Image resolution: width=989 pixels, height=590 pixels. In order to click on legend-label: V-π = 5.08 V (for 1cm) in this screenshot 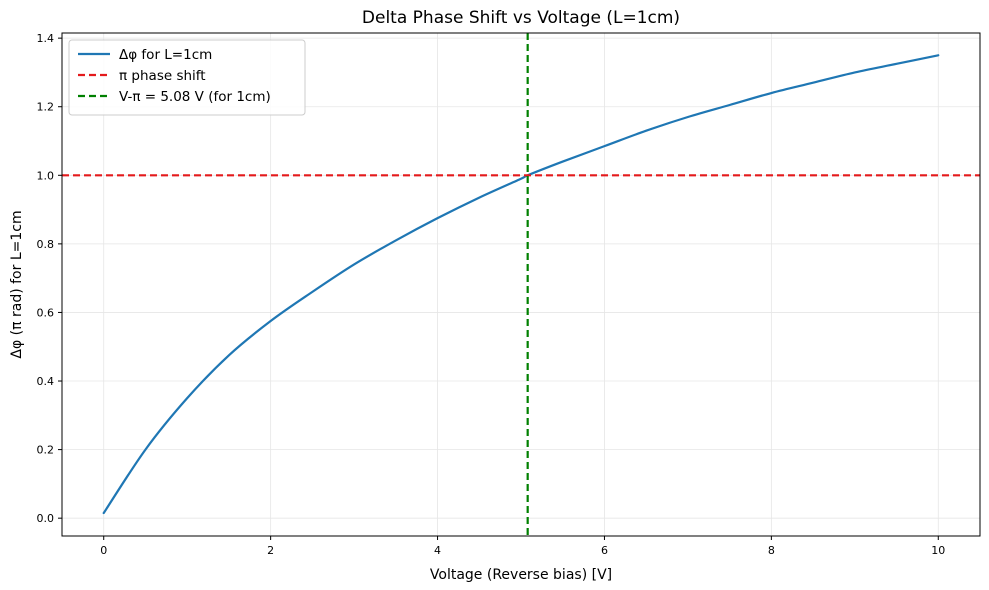, I will do `click(195, 97)`.